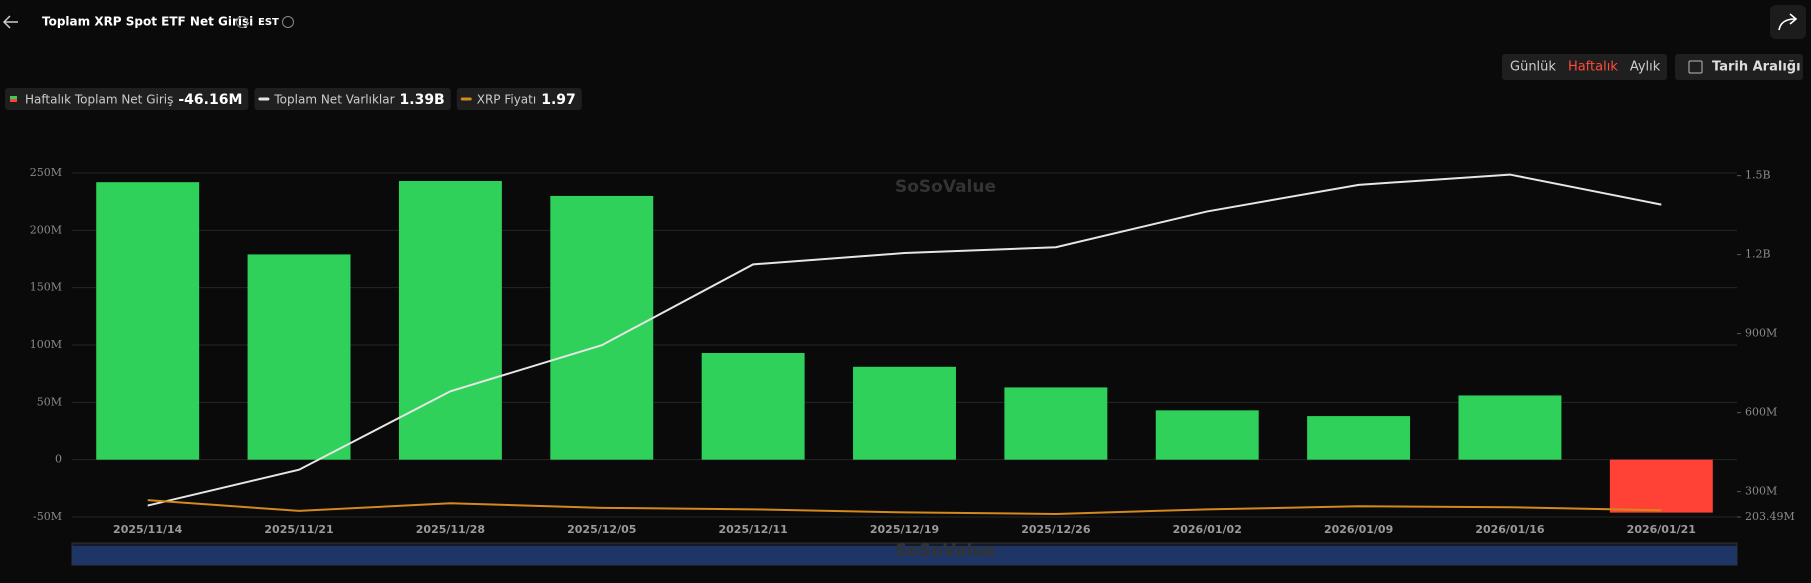  Describe the element at coordinates (1770, 516) in the screenshot. I see `y2-tick-label: 203.49M` at that location.